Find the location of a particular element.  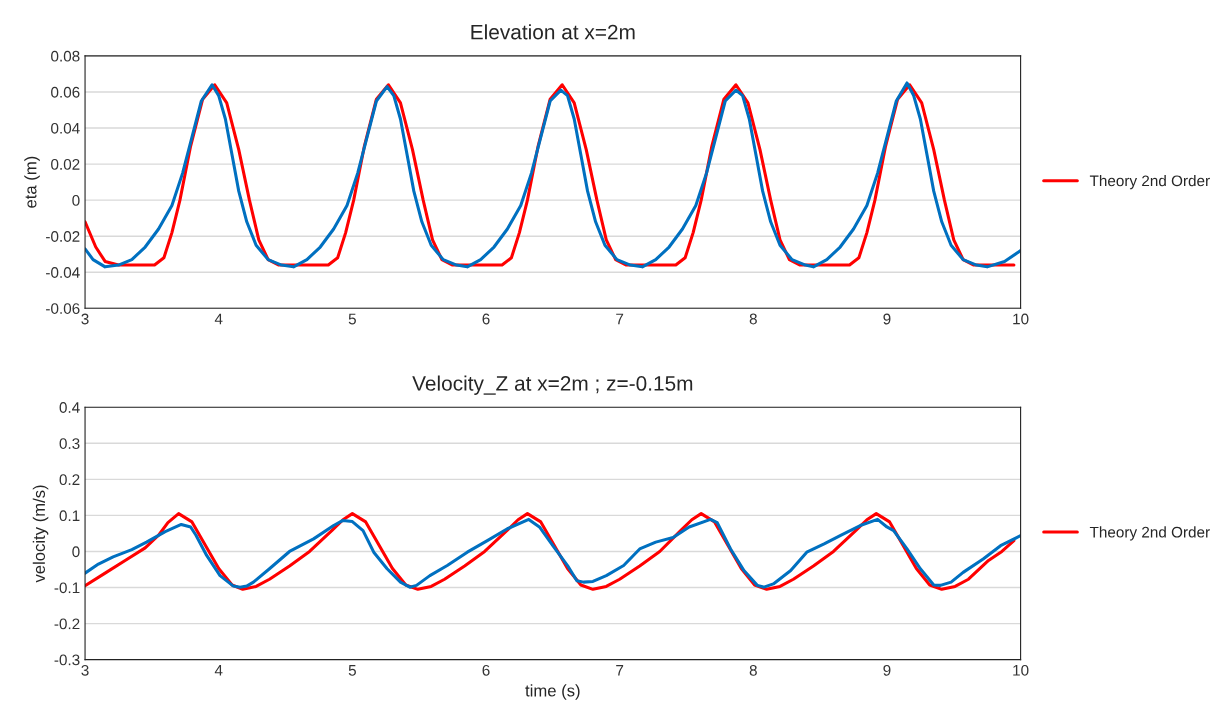

y-axis-title: eta (m) is located at coordinates (32, 182).